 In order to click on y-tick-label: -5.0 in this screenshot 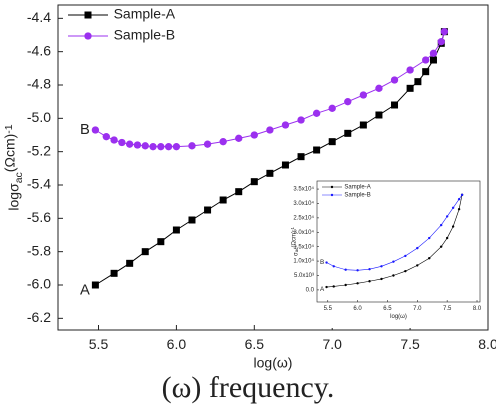, I will do `click(39, 117)`.